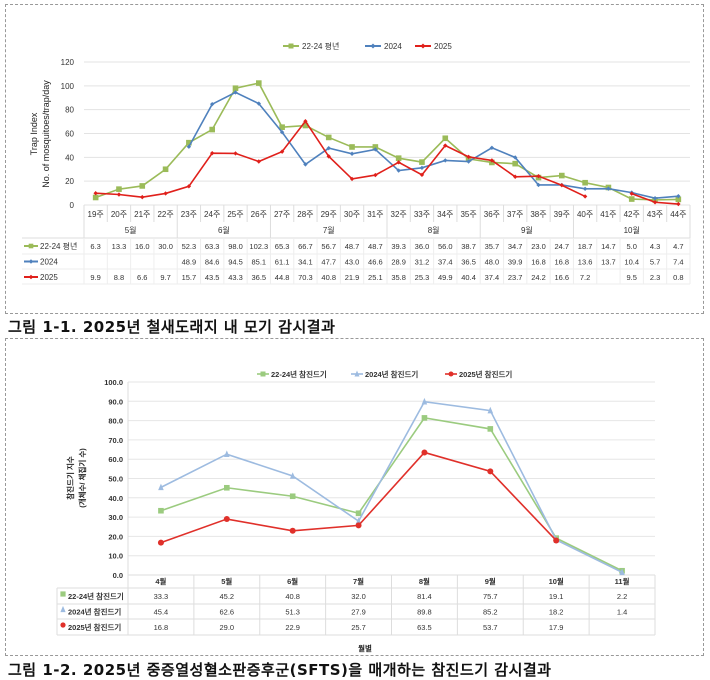  Describe the element at coordinates (70, 478) in the screenshot. I see `y-axis-label: 참진드기 지수` at that location.